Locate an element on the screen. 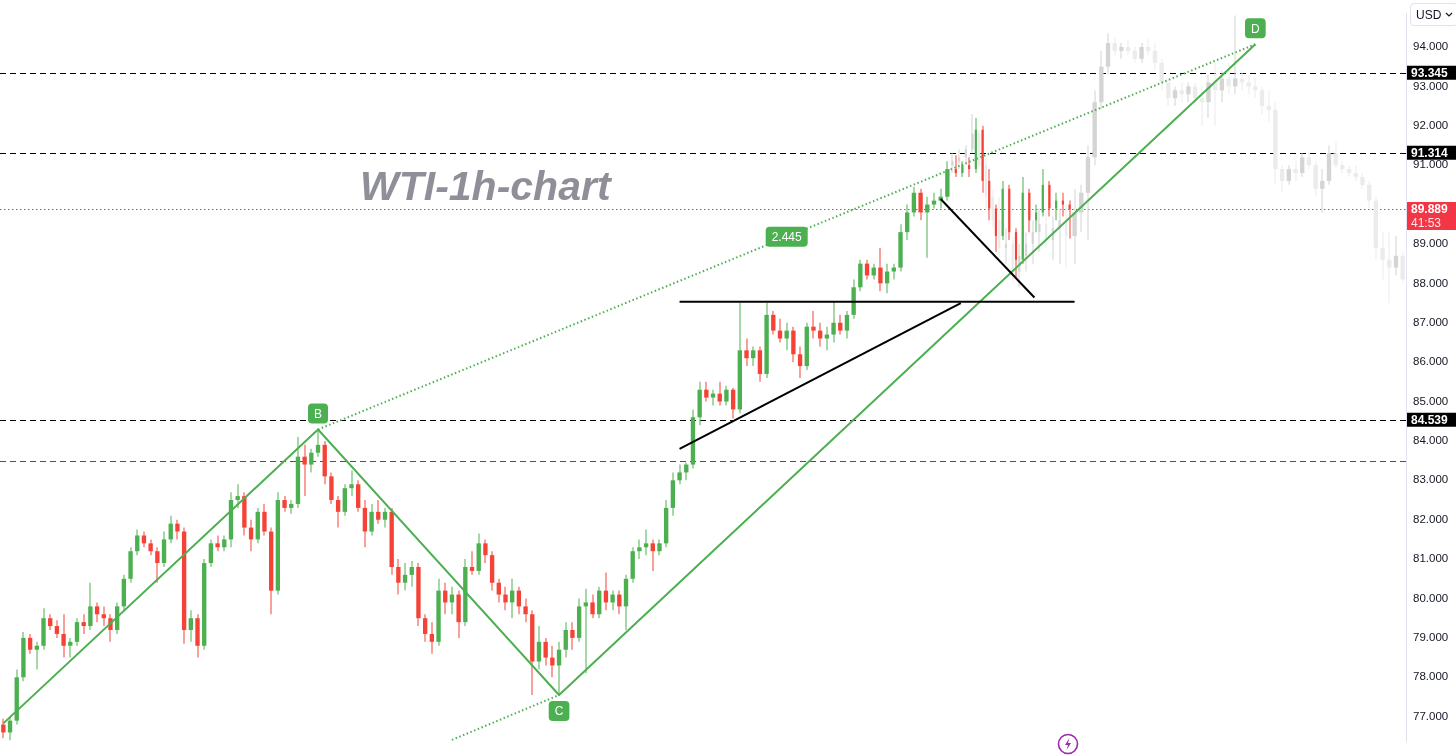 This screenshot has height=755, width=1456. unit-dropdown: USD is located at coordinates (1433, 14).